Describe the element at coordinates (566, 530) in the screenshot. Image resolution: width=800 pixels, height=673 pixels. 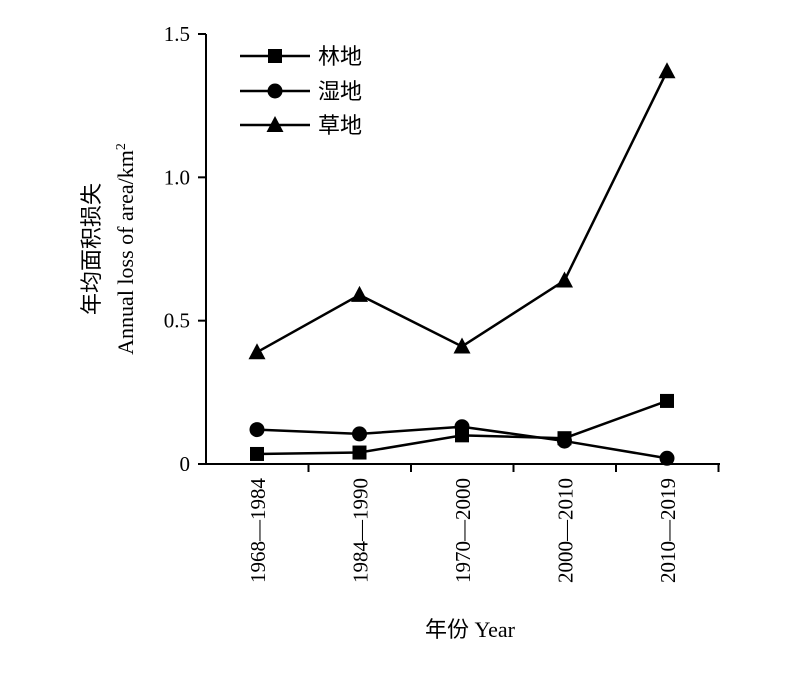
I see `x-tick-label: 2000—2010` at that location.